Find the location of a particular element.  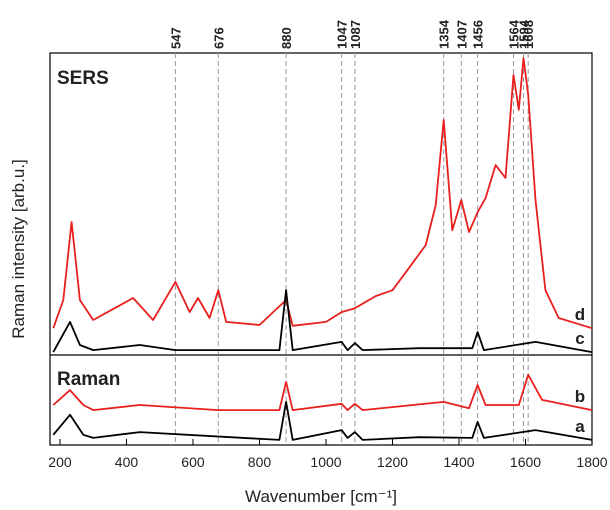

x-tick-label: 1800 is located at coordinates (591, 462).